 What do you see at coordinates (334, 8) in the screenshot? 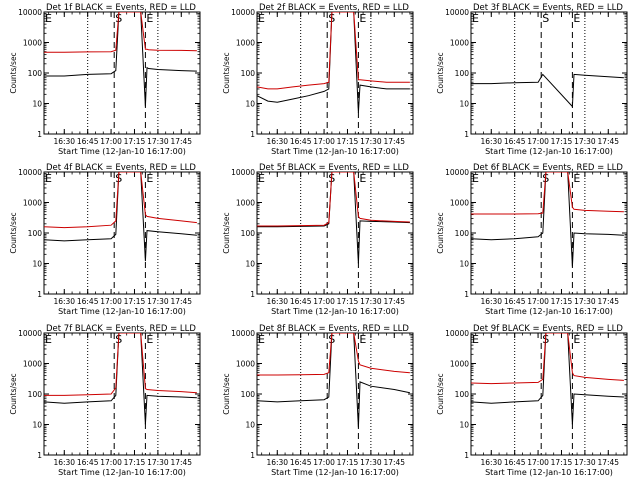
I see `chart-title: Det 2f BLACK = Events, RED = LLD` at bounding box center [334, 8].